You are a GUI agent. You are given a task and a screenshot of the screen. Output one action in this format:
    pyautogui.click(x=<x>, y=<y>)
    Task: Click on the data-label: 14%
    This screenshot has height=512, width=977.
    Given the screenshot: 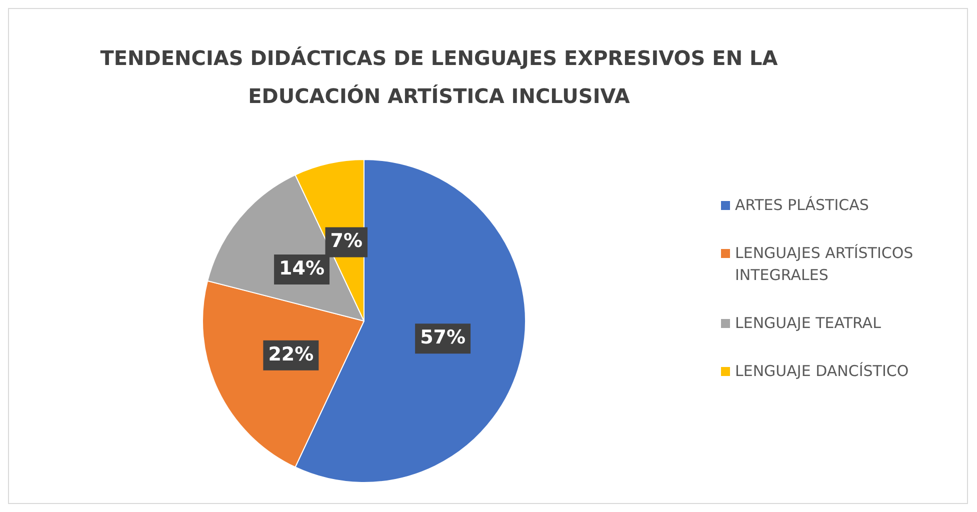 What is the action you would take?
    pyautogui.click(x=302, y=268)
    